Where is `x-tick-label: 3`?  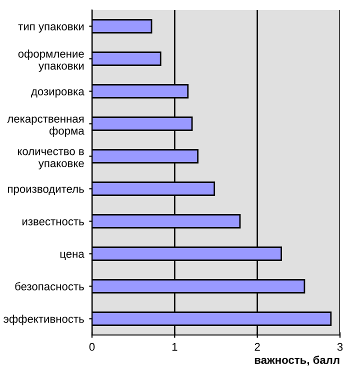
x-tick-label: 3 is located at coordinates (340, 346).